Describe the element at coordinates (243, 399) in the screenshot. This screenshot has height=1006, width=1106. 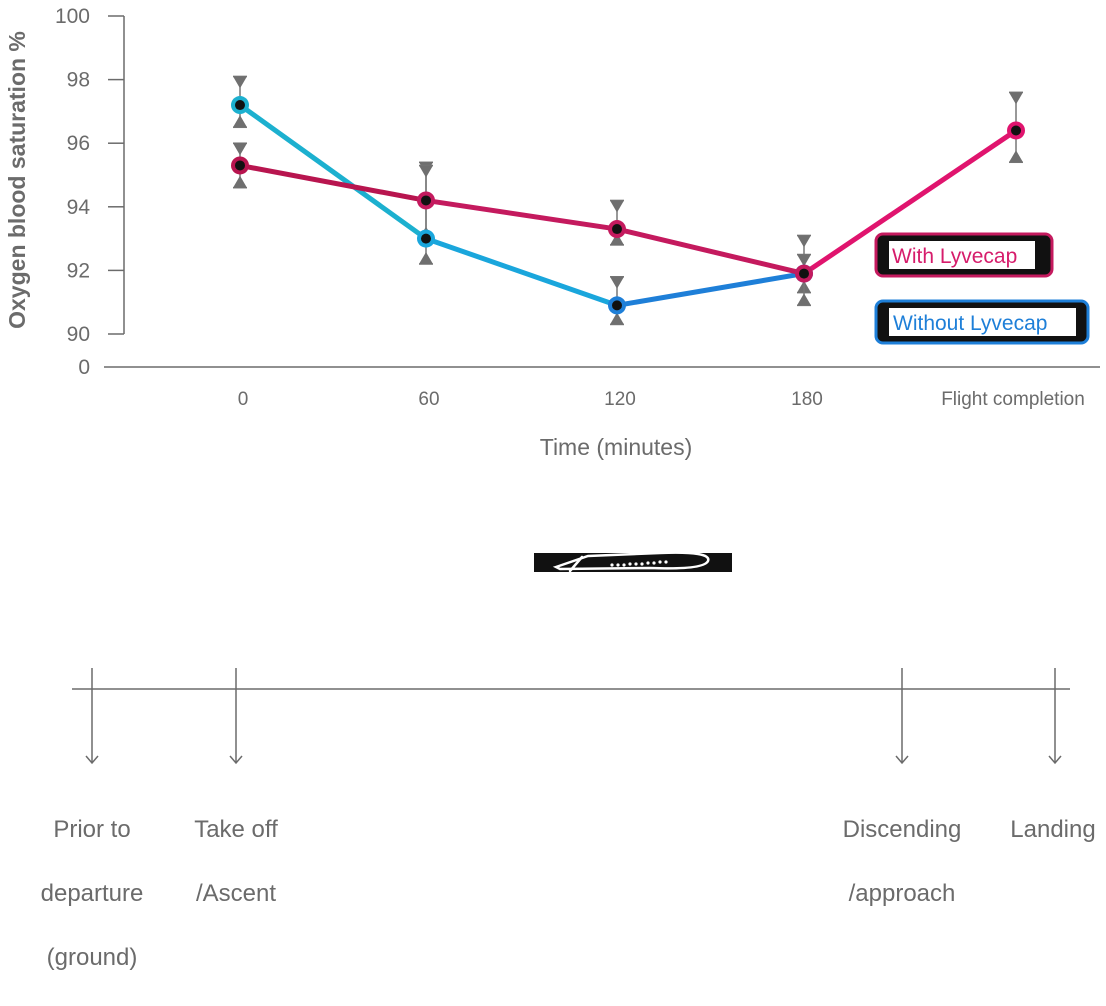
I see `x-tick-label: 0` at that location.